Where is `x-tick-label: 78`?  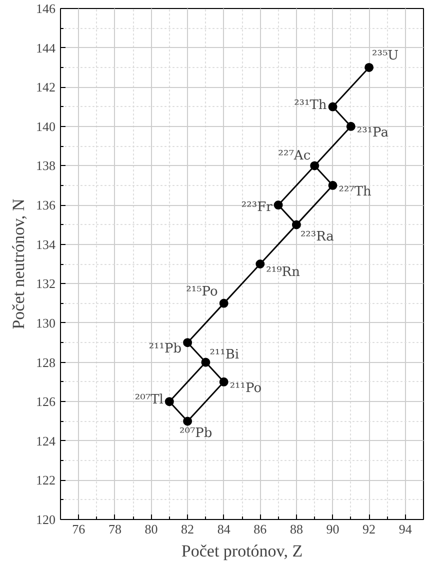
x-tick-label: 78 is located at coordinates (115, 529).